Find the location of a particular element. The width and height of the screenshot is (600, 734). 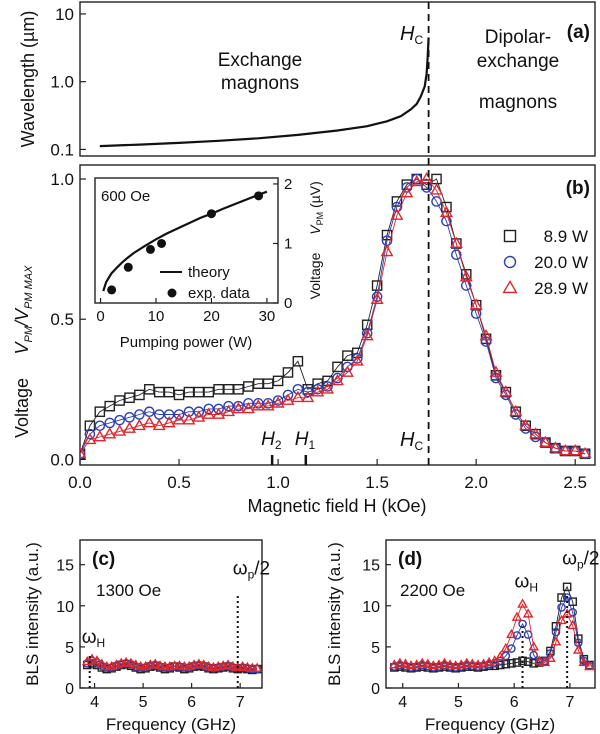

panel-c-annotation: 1300 Oe is located at coordinates (128, 590).